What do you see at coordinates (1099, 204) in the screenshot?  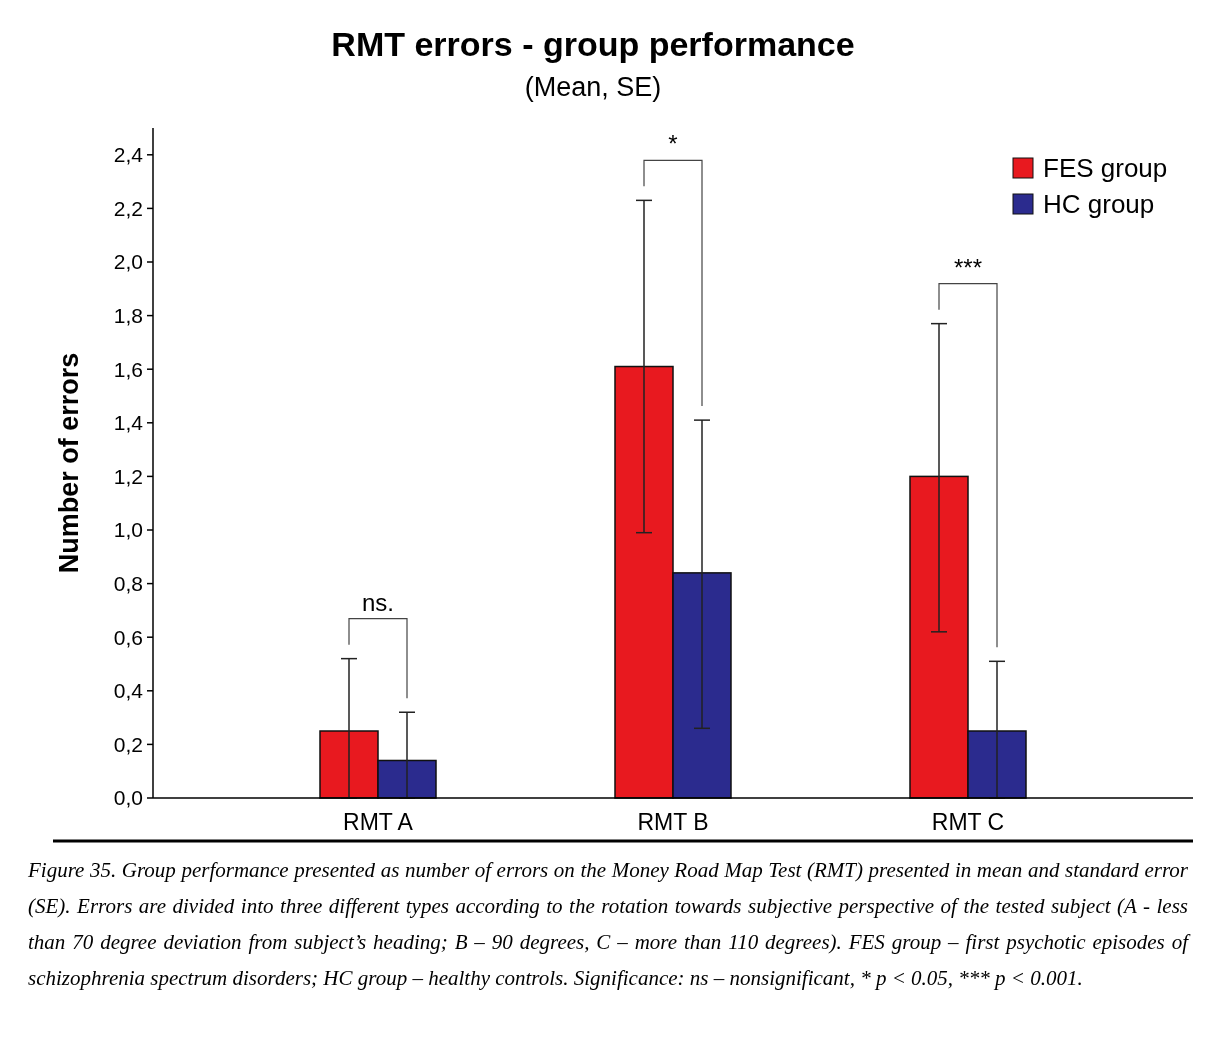 I see `legend-label: HC group` at bounding box center [1099, 204].